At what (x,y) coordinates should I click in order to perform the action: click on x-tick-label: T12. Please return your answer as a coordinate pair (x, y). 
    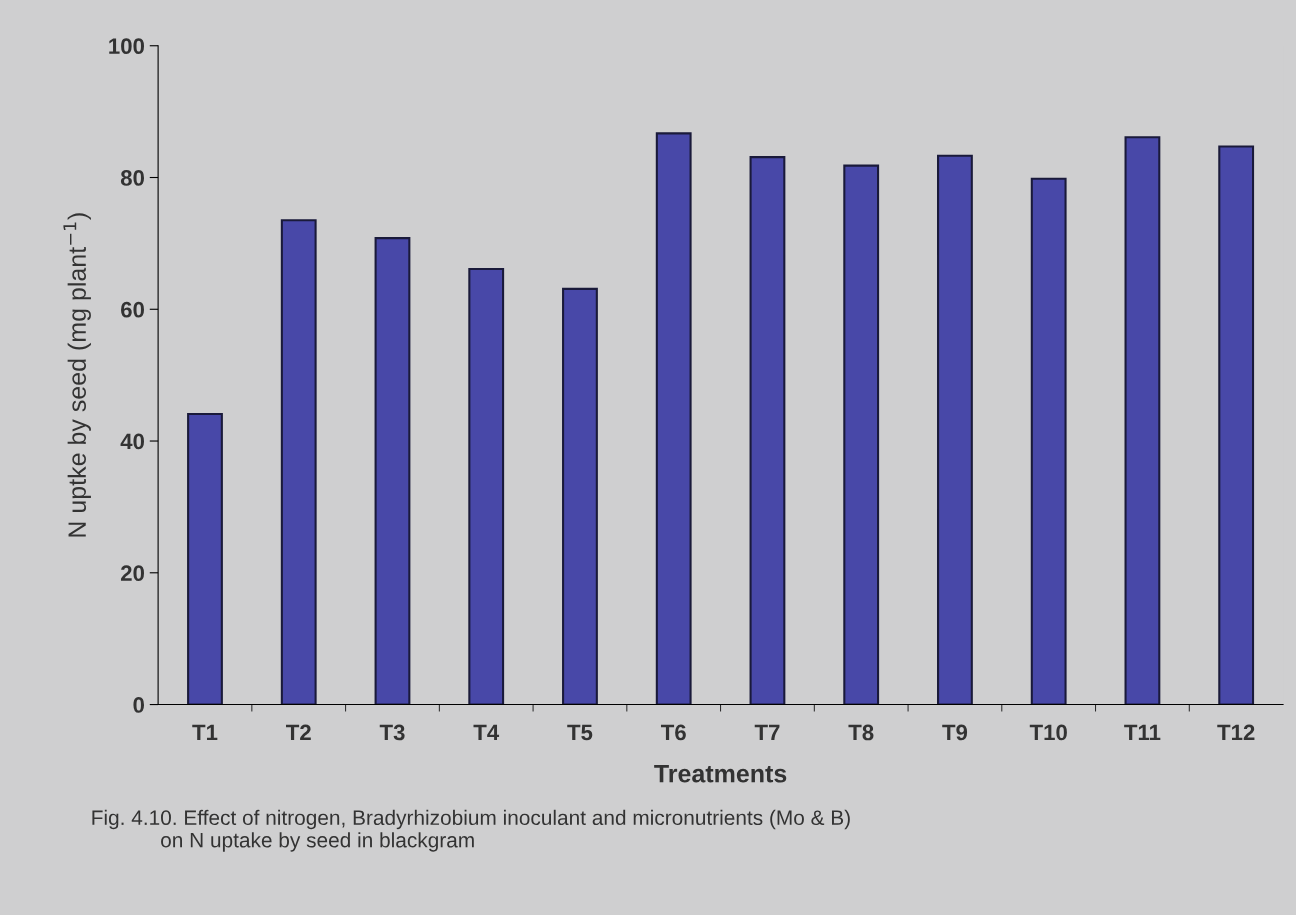
    Looking at the image, I should click on (1236, 732).